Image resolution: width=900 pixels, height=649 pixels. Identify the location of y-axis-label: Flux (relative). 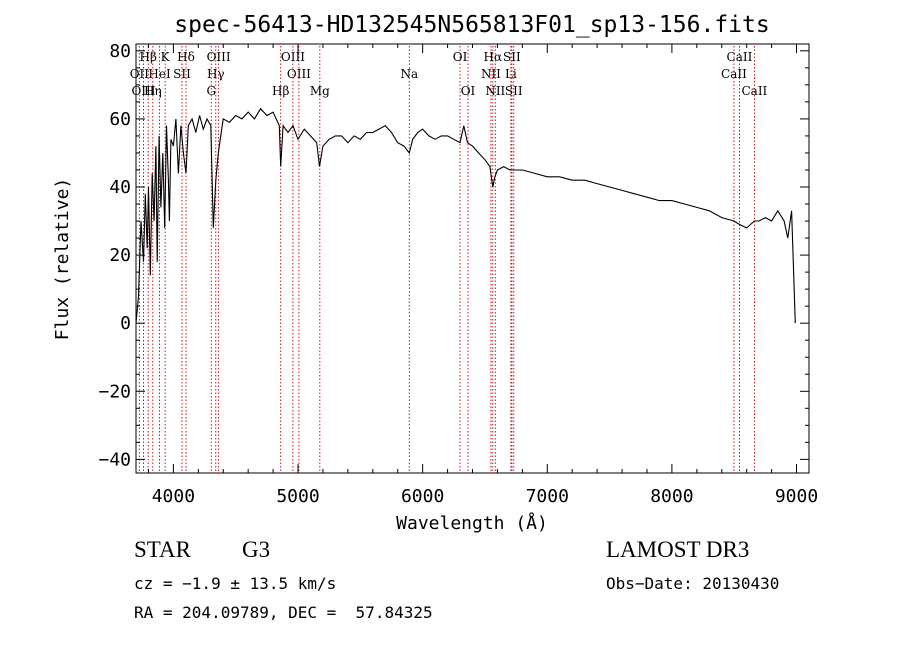
(62, 259).